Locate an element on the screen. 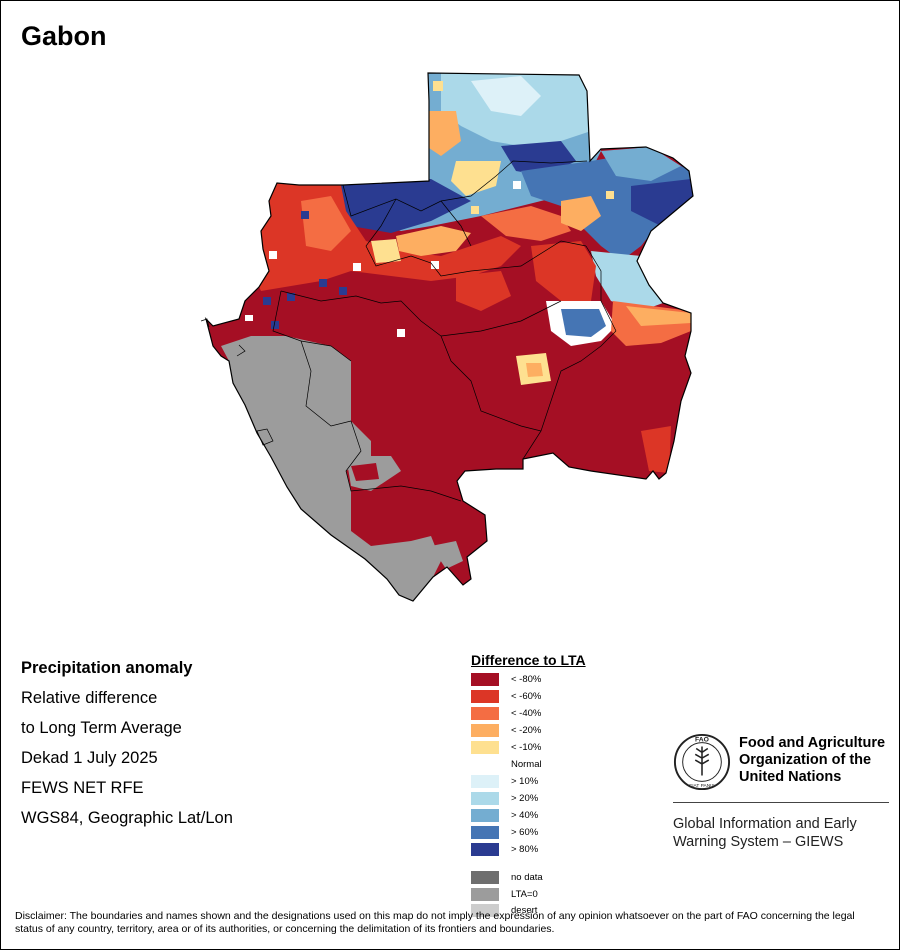 The height and width of the screenshot is (950, 900). legend-item: > 40% is located at coordinates (504, 815).